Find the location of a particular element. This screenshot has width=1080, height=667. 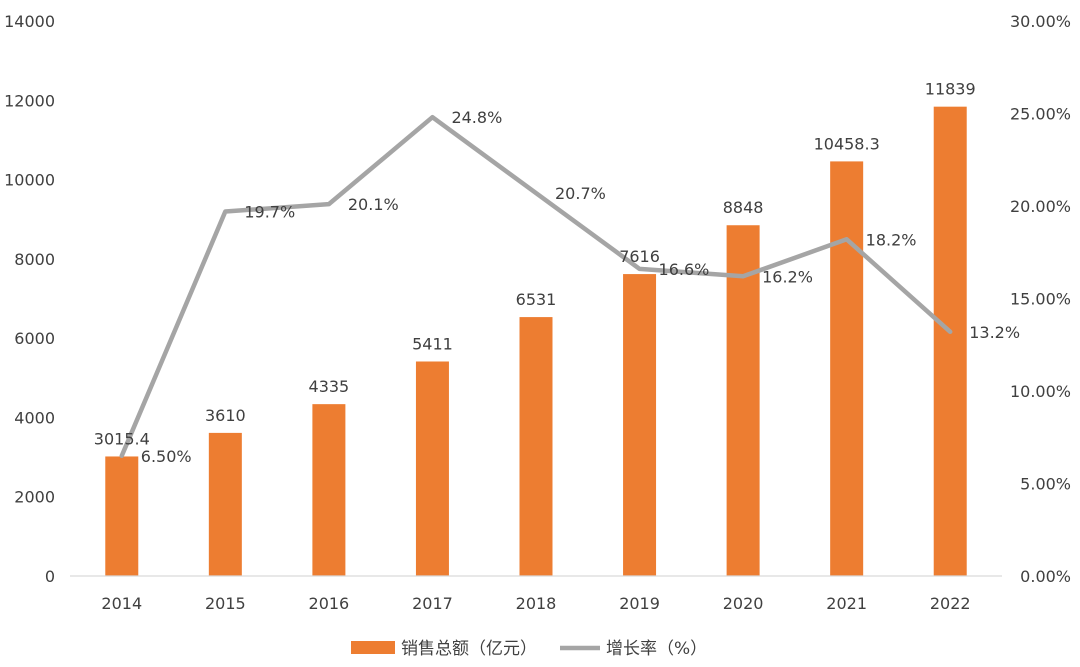

bar-data-label: 10458.3 is located at coordinates (847, 143).